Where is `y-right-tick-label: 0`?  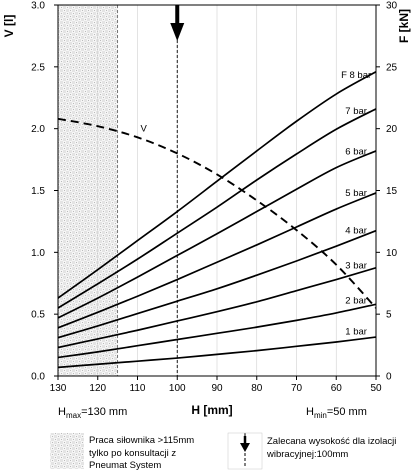
y-right-tick-label: 0 is located at coordinates (389, 377).